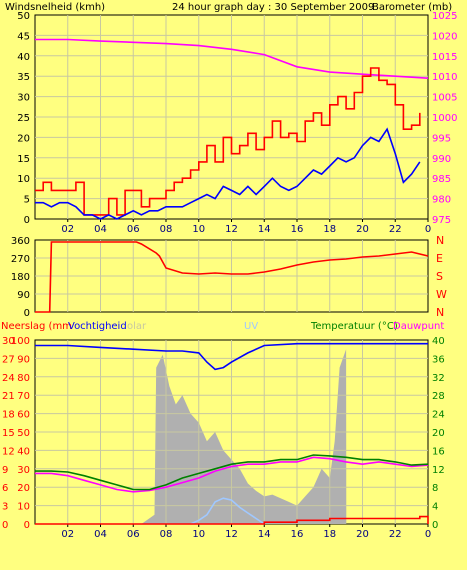 The height and width of the screenshot is (570, 467). What do you see at coordinates (362, 229) in the screenshot?
I see `wind-xtick-label: 20` at bounding box center [362, 229].